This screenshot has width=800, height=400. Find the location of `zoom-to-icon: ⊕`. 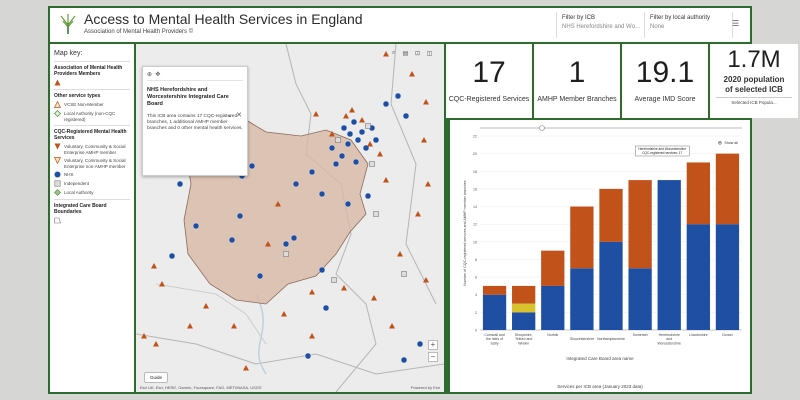

zoom-to-icon: ⊕ is located at coordinates (150, 75).